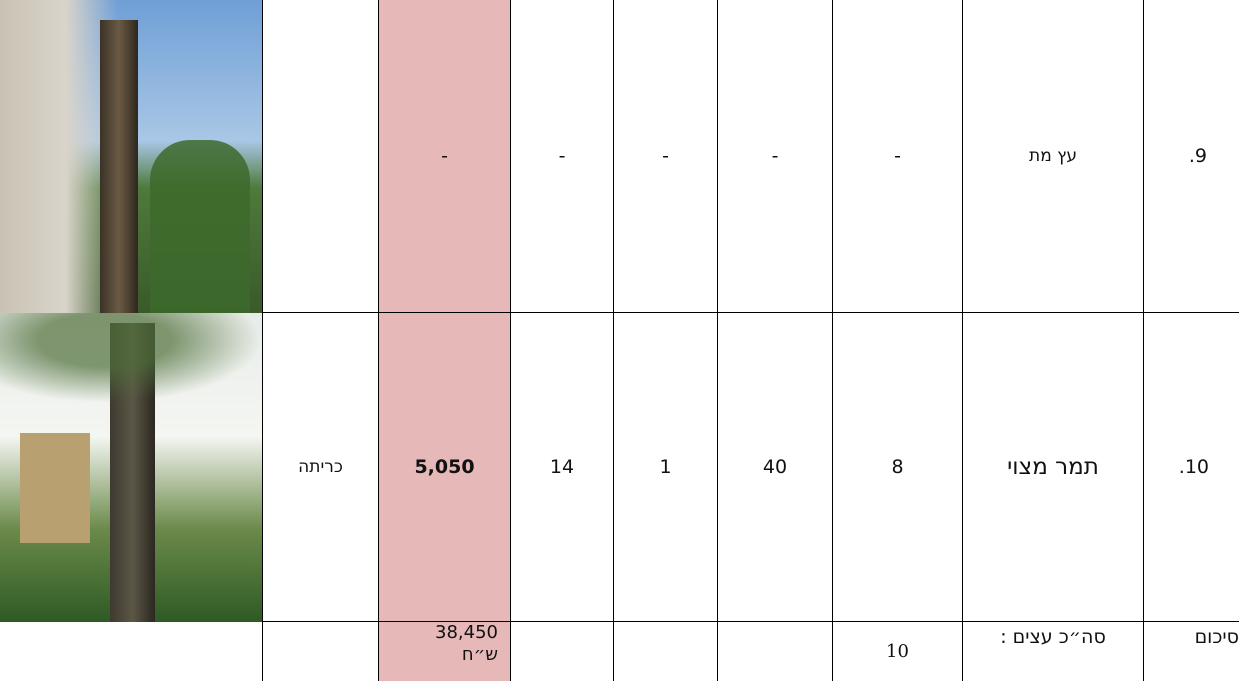 This screenshot has height=681, width=1239. What do you see at coordinates (1197, 156) in the screenshot?
I see `cell-text: 9.` at bounding box center [1197, 156].